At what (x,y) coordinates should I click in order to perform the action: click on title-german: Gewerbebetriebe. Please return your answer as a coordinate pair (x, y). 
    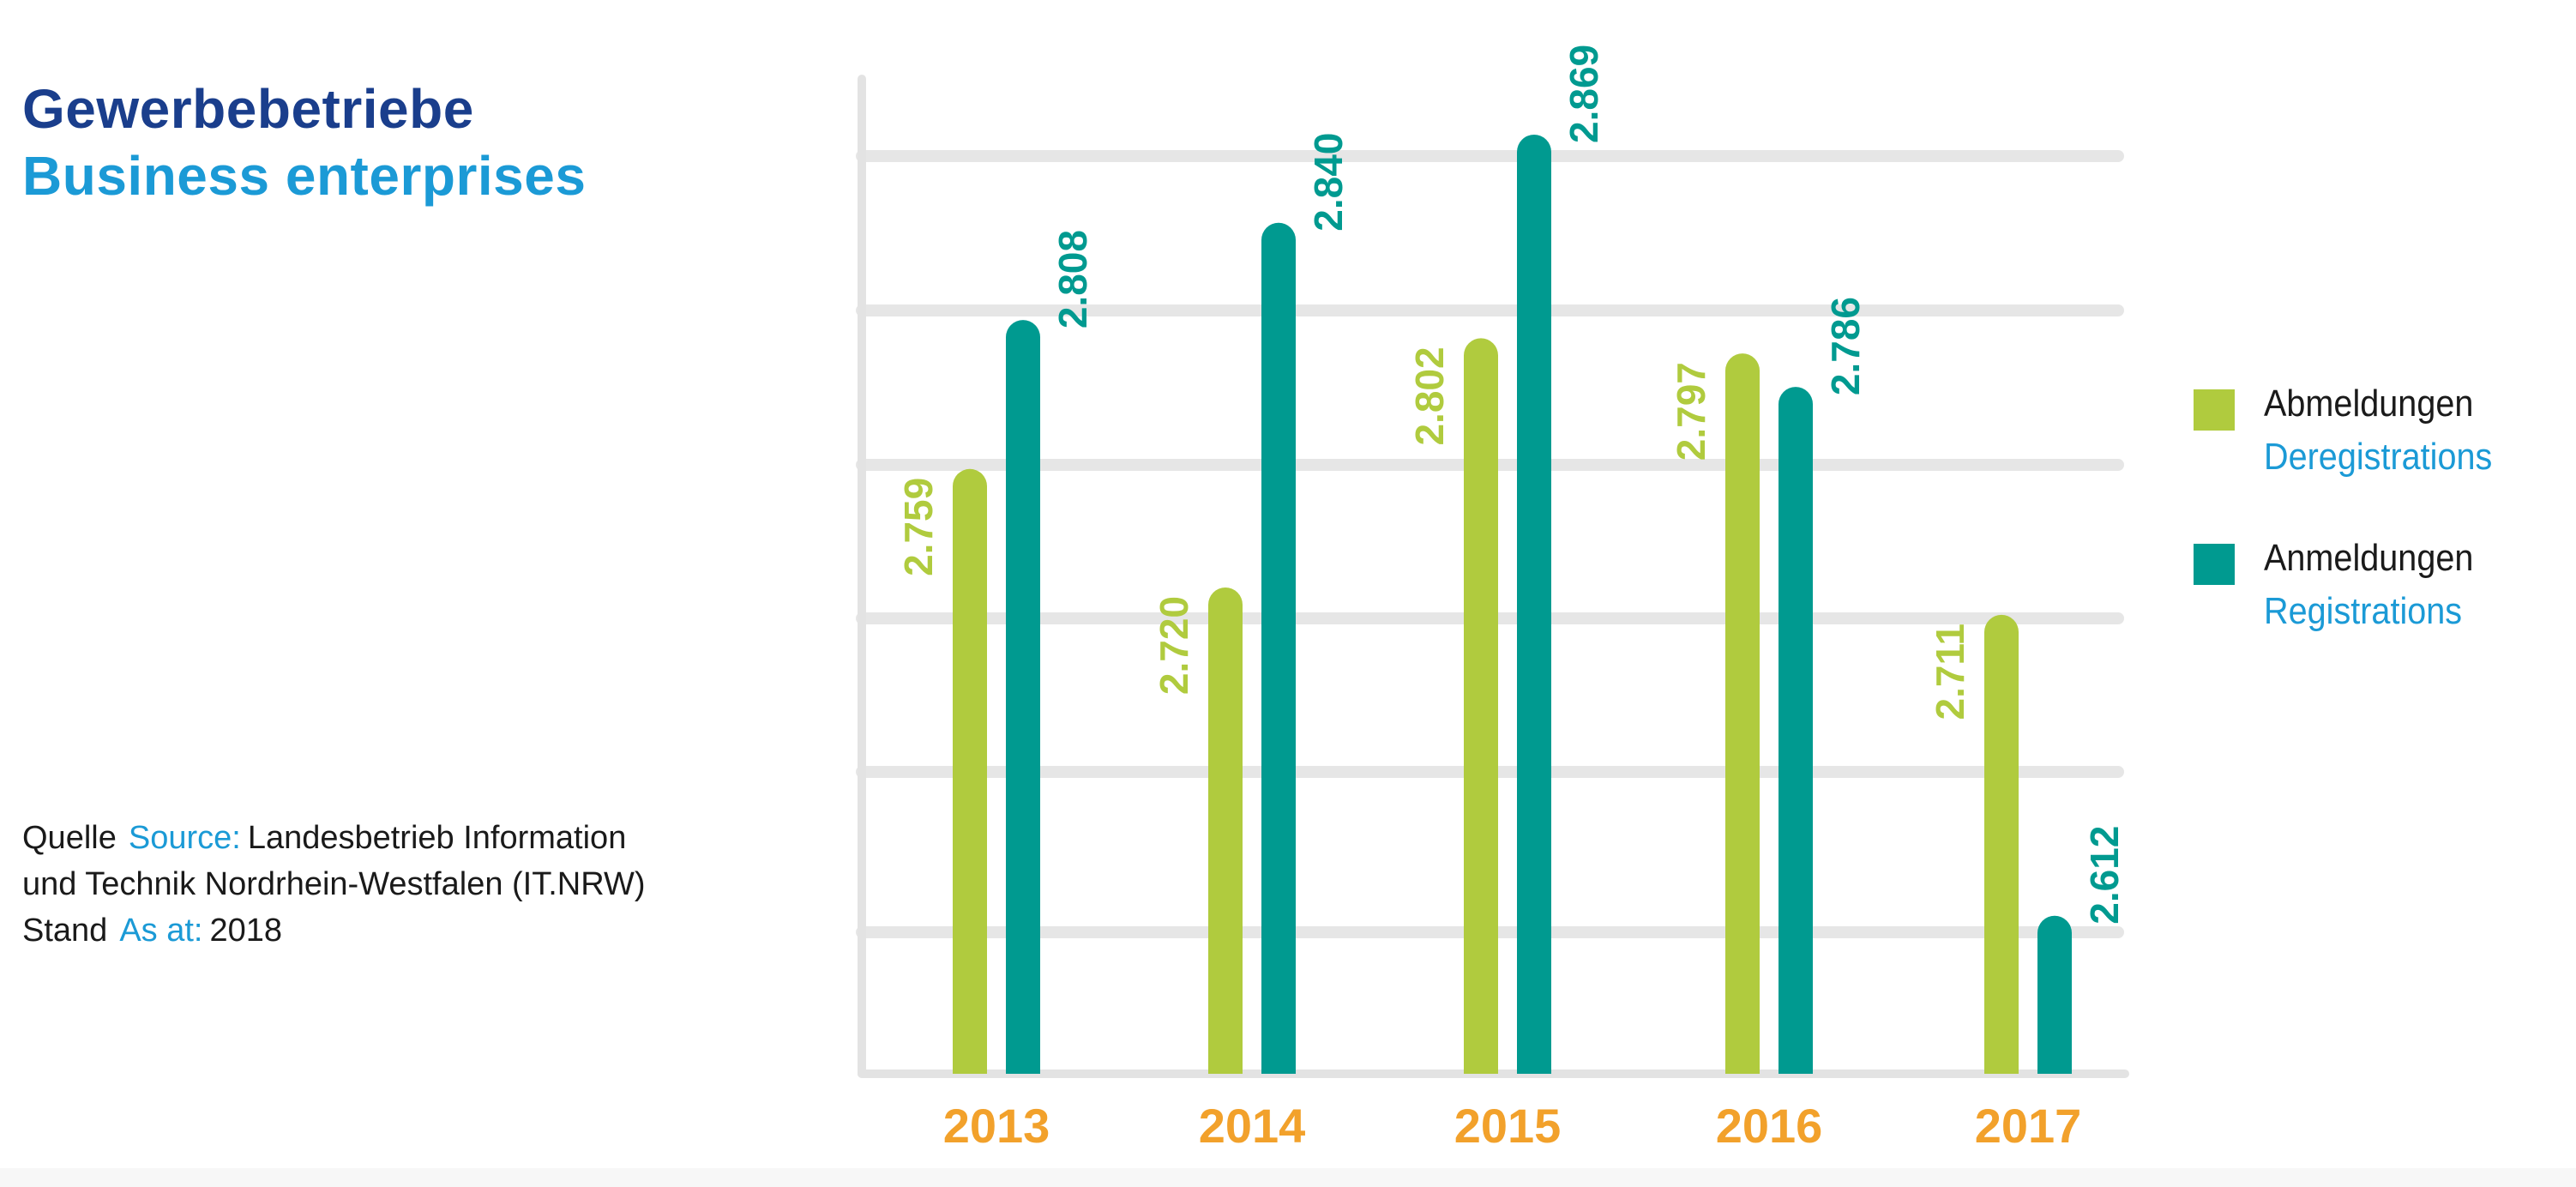
    Looking at the image, I should click on (248, 109).